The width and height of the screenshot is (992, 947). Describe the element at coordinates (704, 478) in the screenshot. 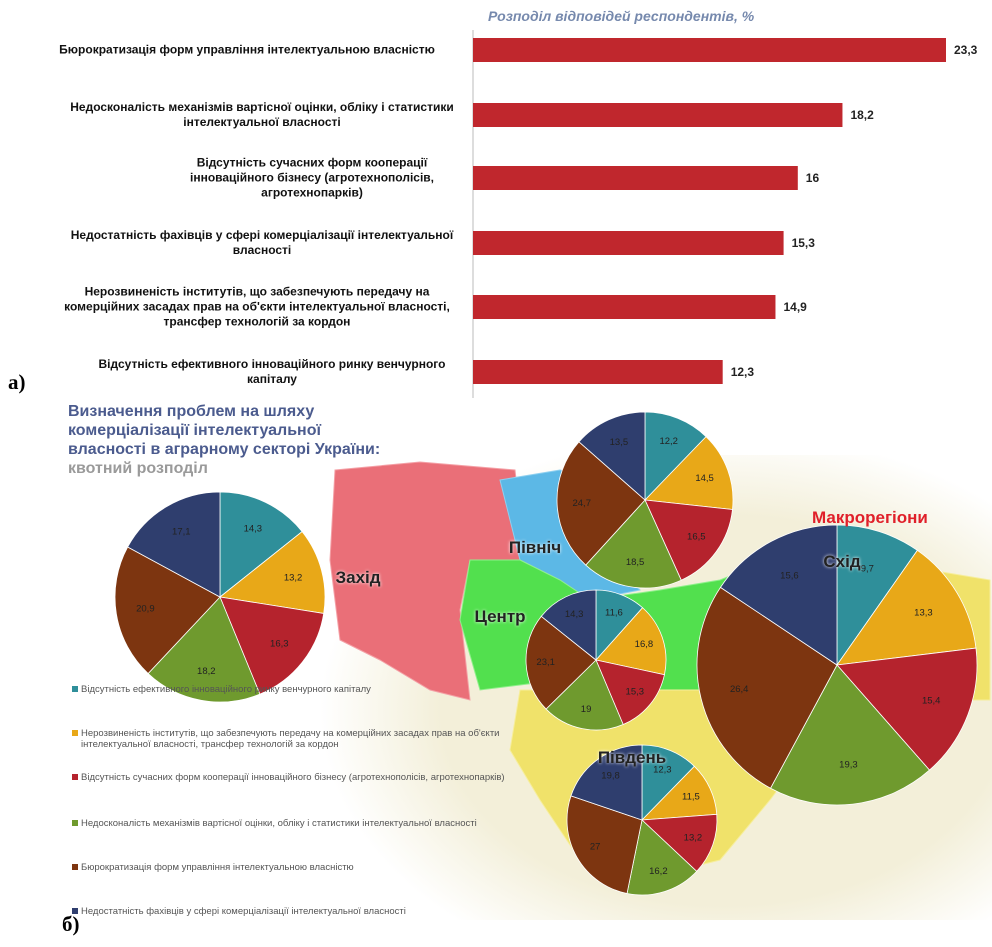

I see `slice-label: 14,5` at that location.